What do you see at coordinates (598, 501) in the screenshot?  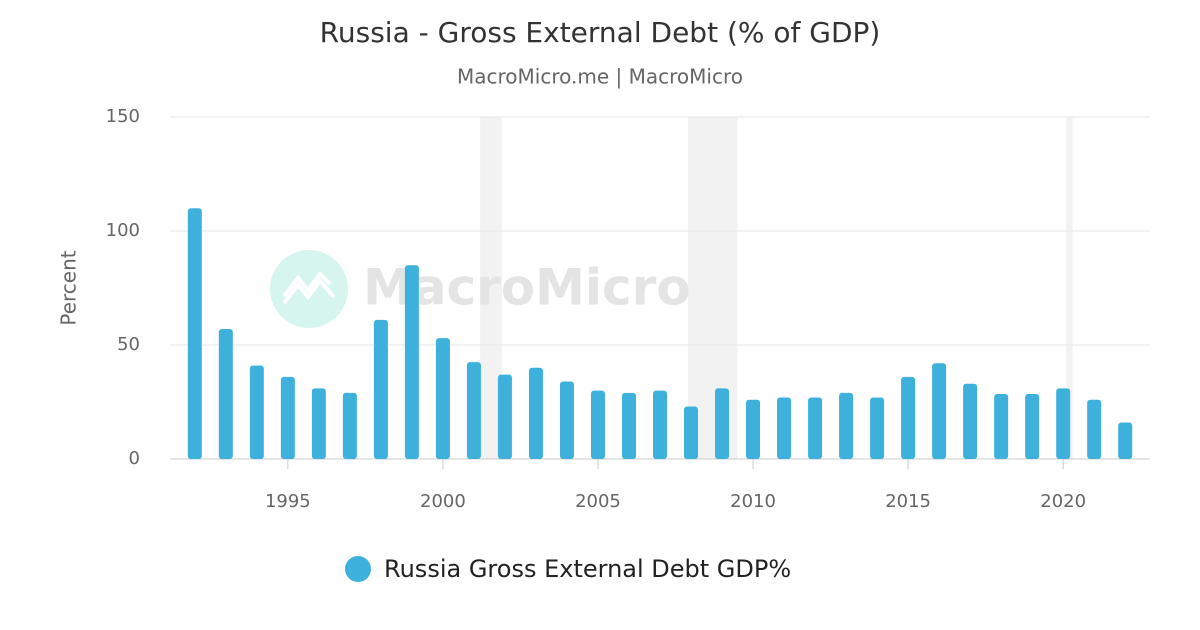 I see `x-tick-label: 2005` at bounding box center [598, 501].